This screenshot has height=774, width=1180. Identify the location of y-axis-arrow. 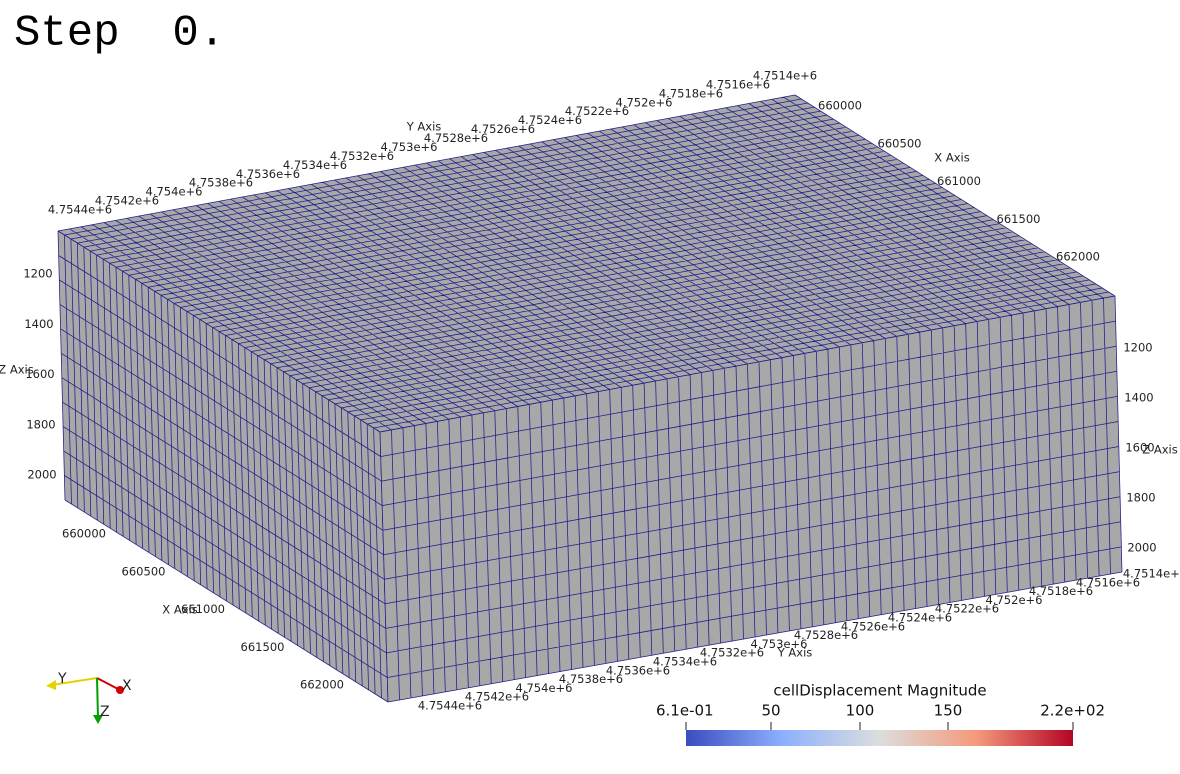
(74, 681).